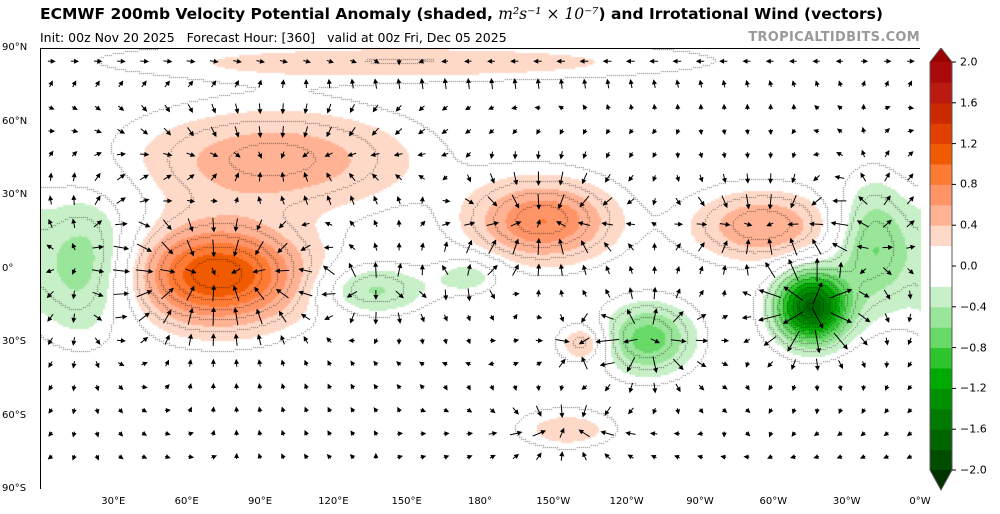  Describe the element at coordinates (14, 415) in the screenshot. I see `lat-label: 60°S` at that location.